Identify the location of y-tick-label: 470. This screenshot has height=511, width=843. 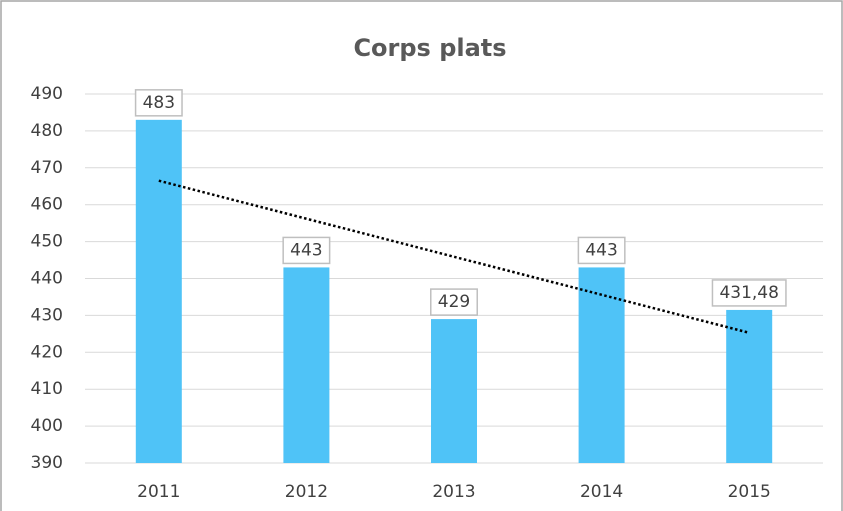
(47, 168).